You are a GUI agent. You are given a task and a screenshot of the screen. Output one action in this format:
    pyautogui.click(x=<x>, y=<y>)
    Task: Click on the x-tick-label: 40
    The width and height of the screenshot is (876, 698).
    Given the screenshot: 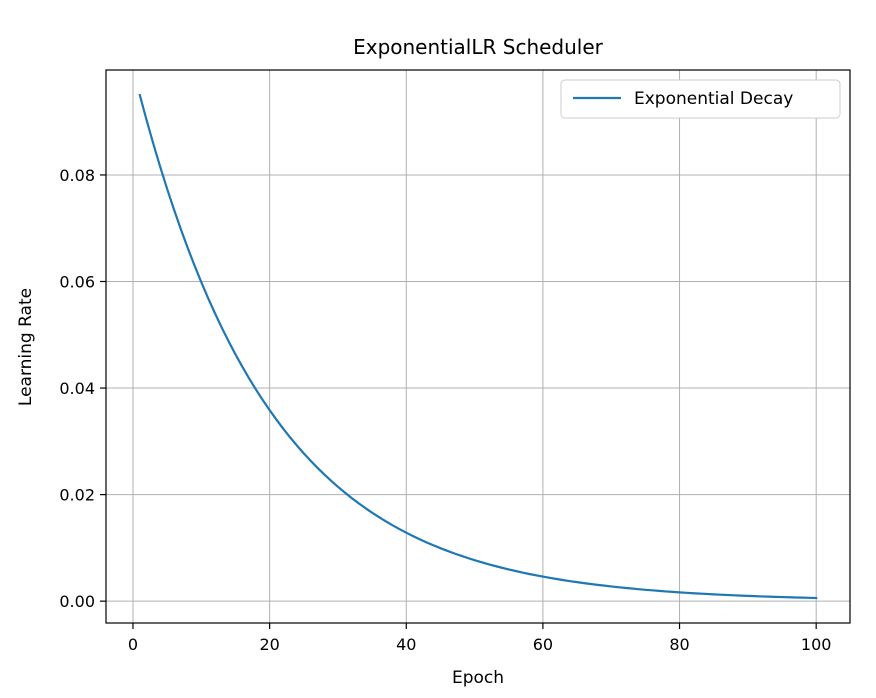 What is the action you would take?
    pyautogui.click(x=406, y=644)
    